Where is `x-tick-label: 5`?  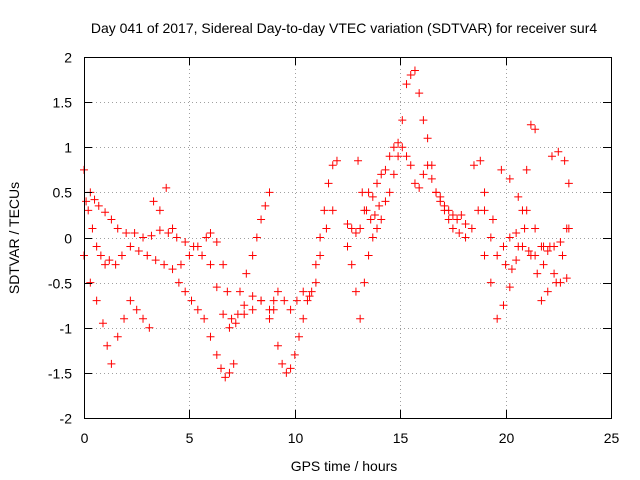
x-tick-label: 5 is located at coordinates (190, 438).